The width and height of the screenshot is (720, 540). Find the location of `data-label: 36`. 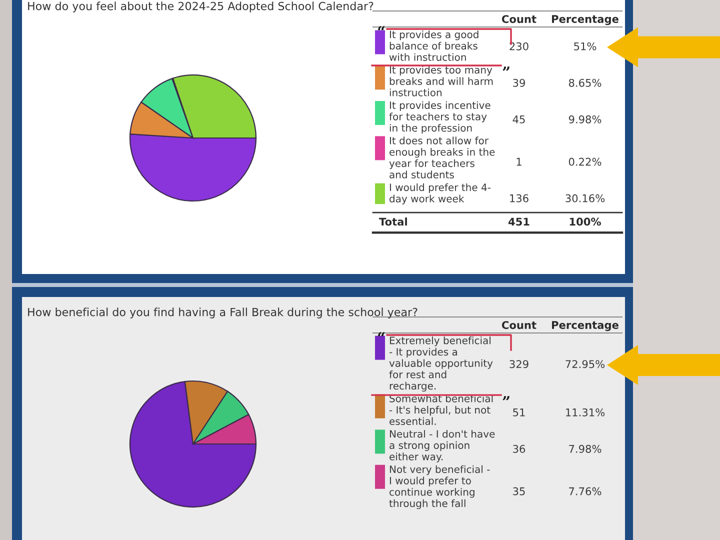

data-label: 36 is located at coordinates (519, 448).